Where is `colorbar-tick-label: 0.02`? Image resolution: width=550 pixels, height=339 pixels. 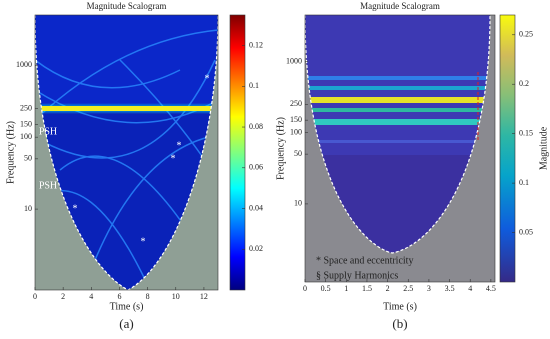
colorbar-tick-label: 0.02 is located at coordinates (256, 248).